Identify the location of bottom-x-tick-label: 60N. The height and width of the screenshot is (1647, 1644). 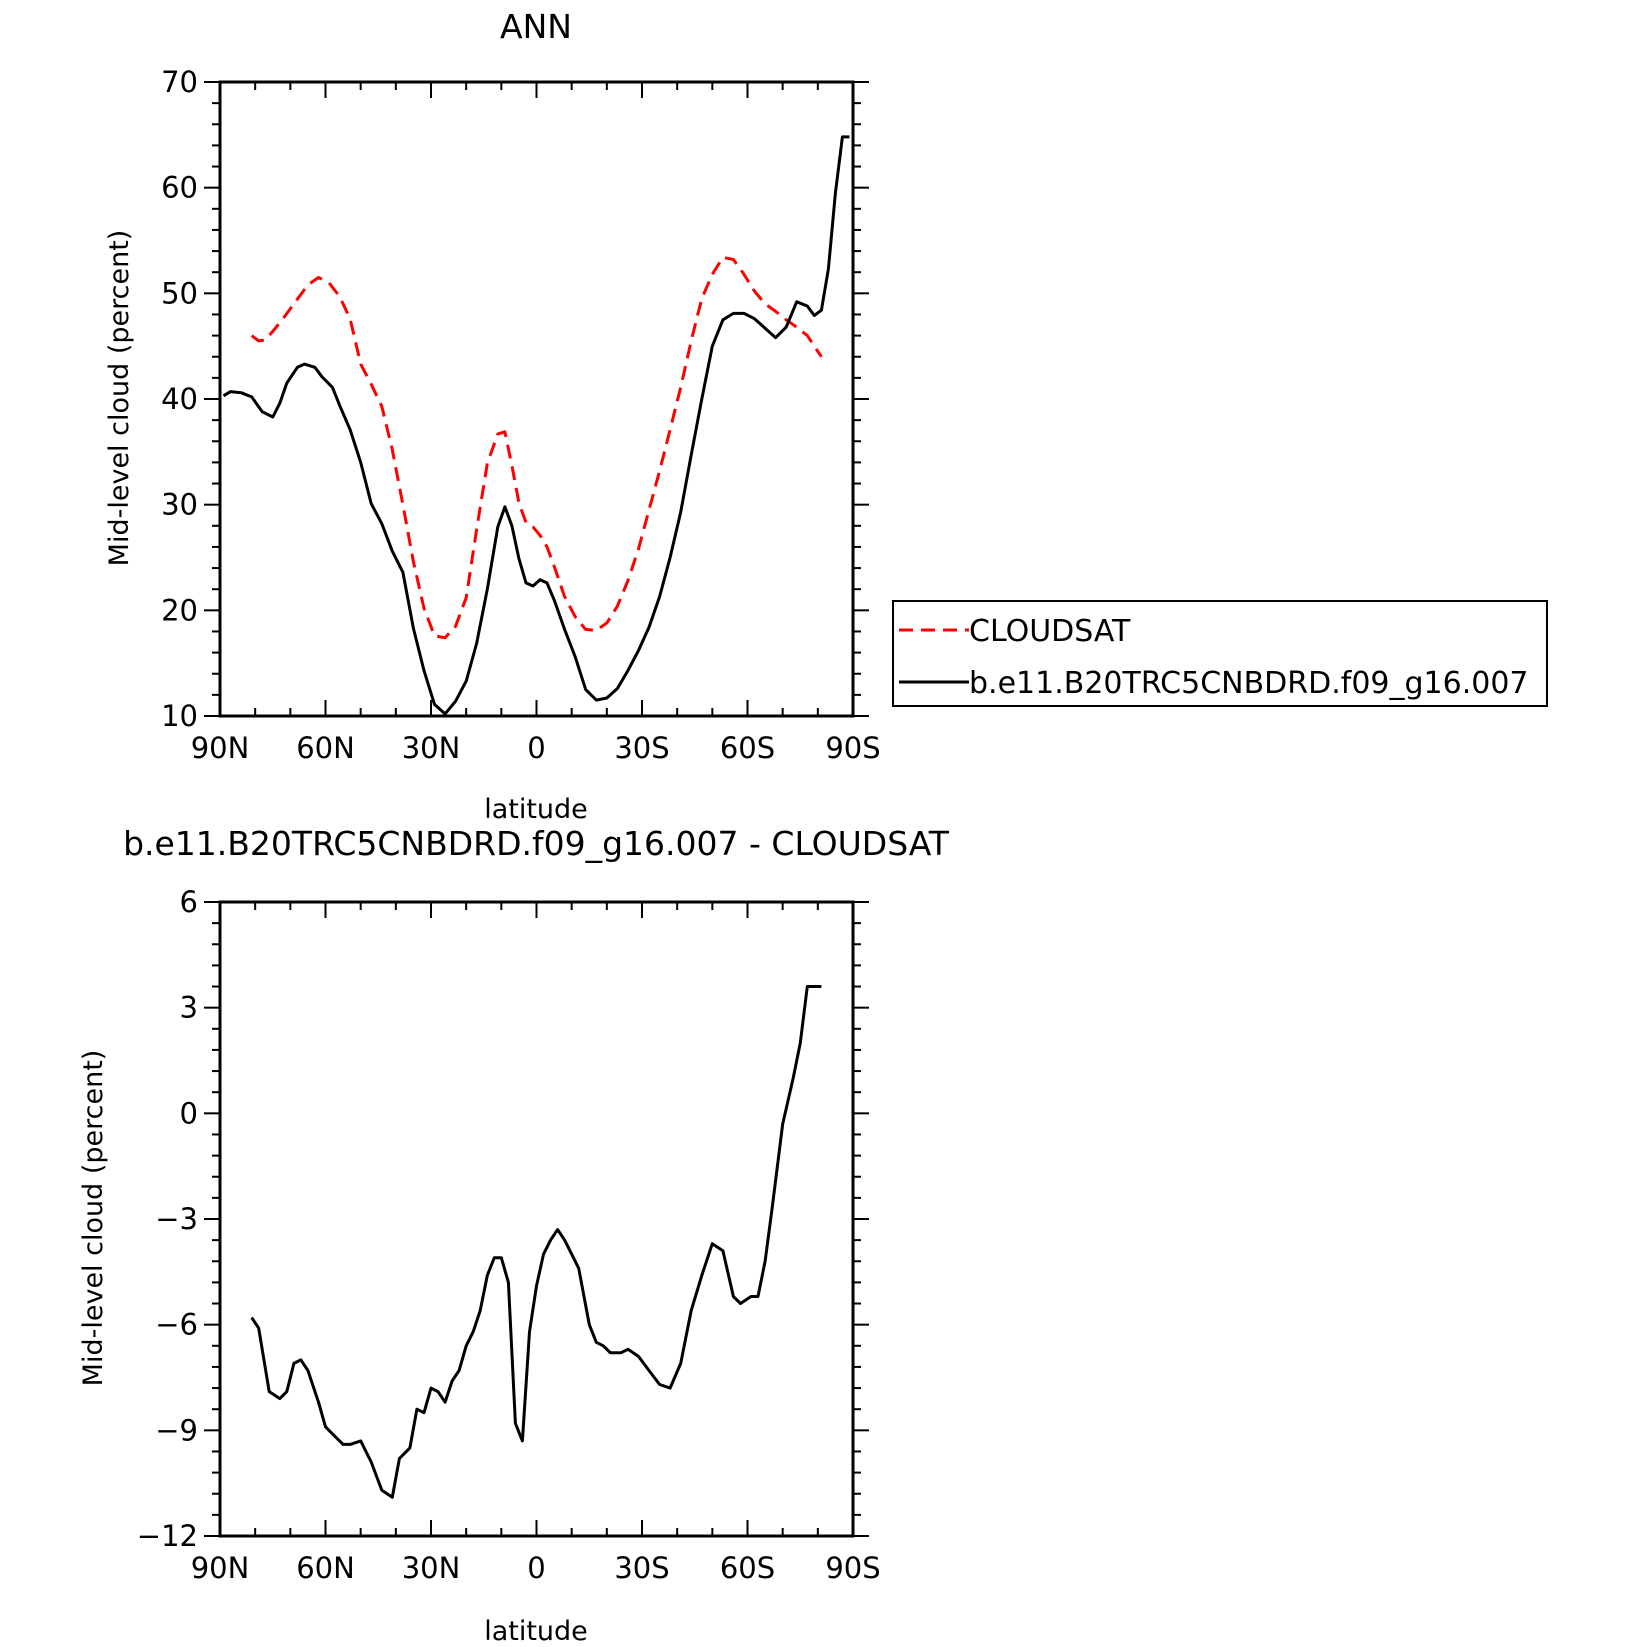
(325, 1568).